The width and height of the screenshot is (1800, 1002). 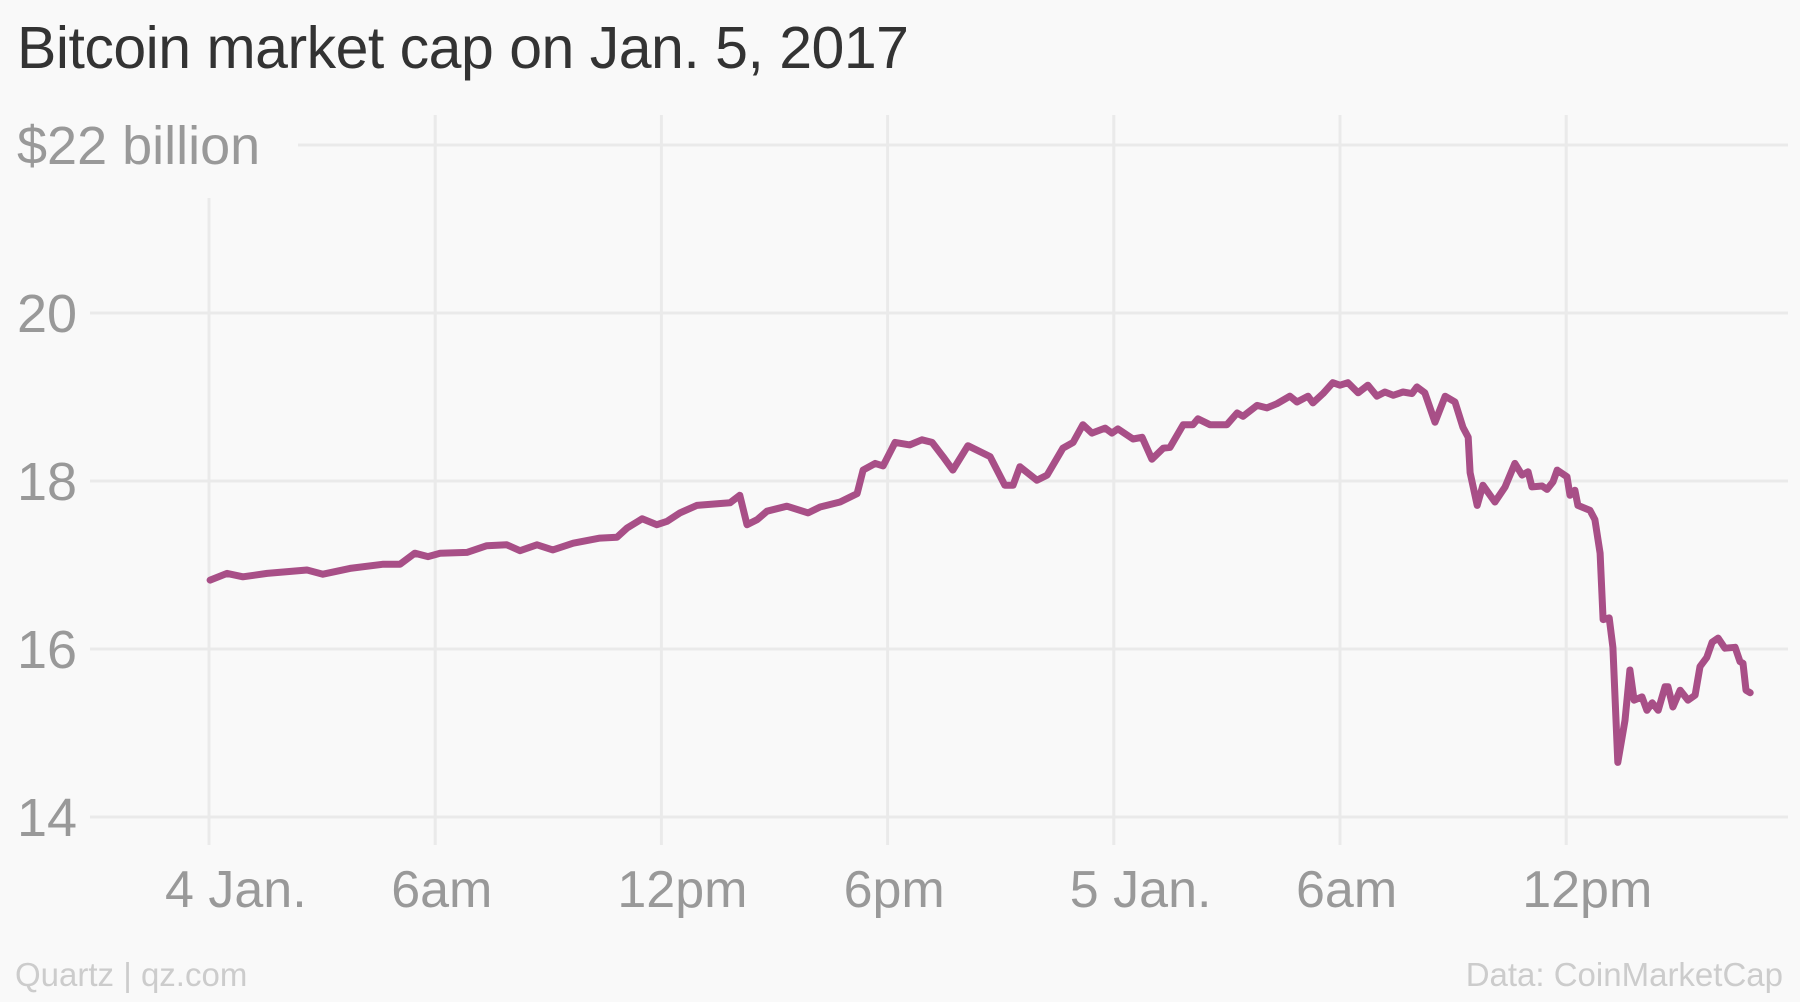 What do you see at coordinates (236, 890) in the screenshot?
I see `x-tick-label: 4 Jan.` at bounding box center [236, 890].